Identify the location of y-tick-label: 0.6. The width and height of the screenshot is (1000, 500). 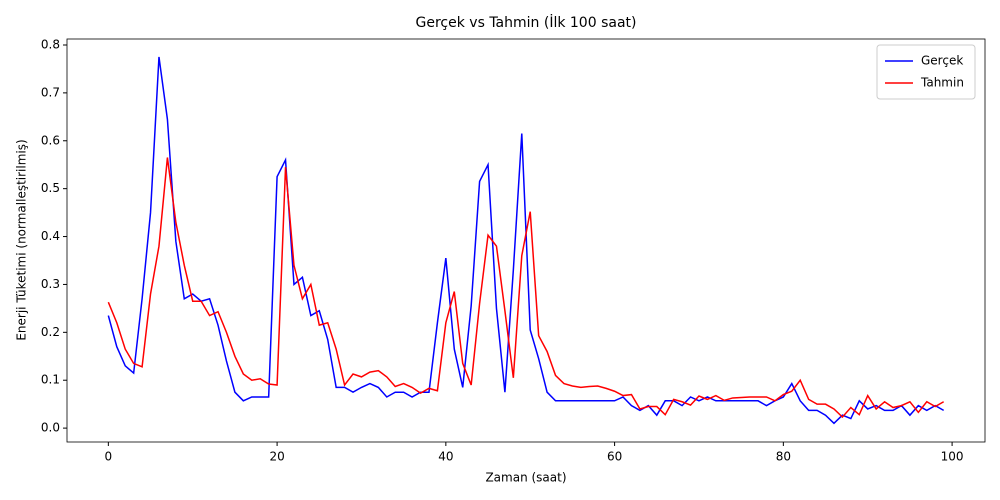
(50, 140).